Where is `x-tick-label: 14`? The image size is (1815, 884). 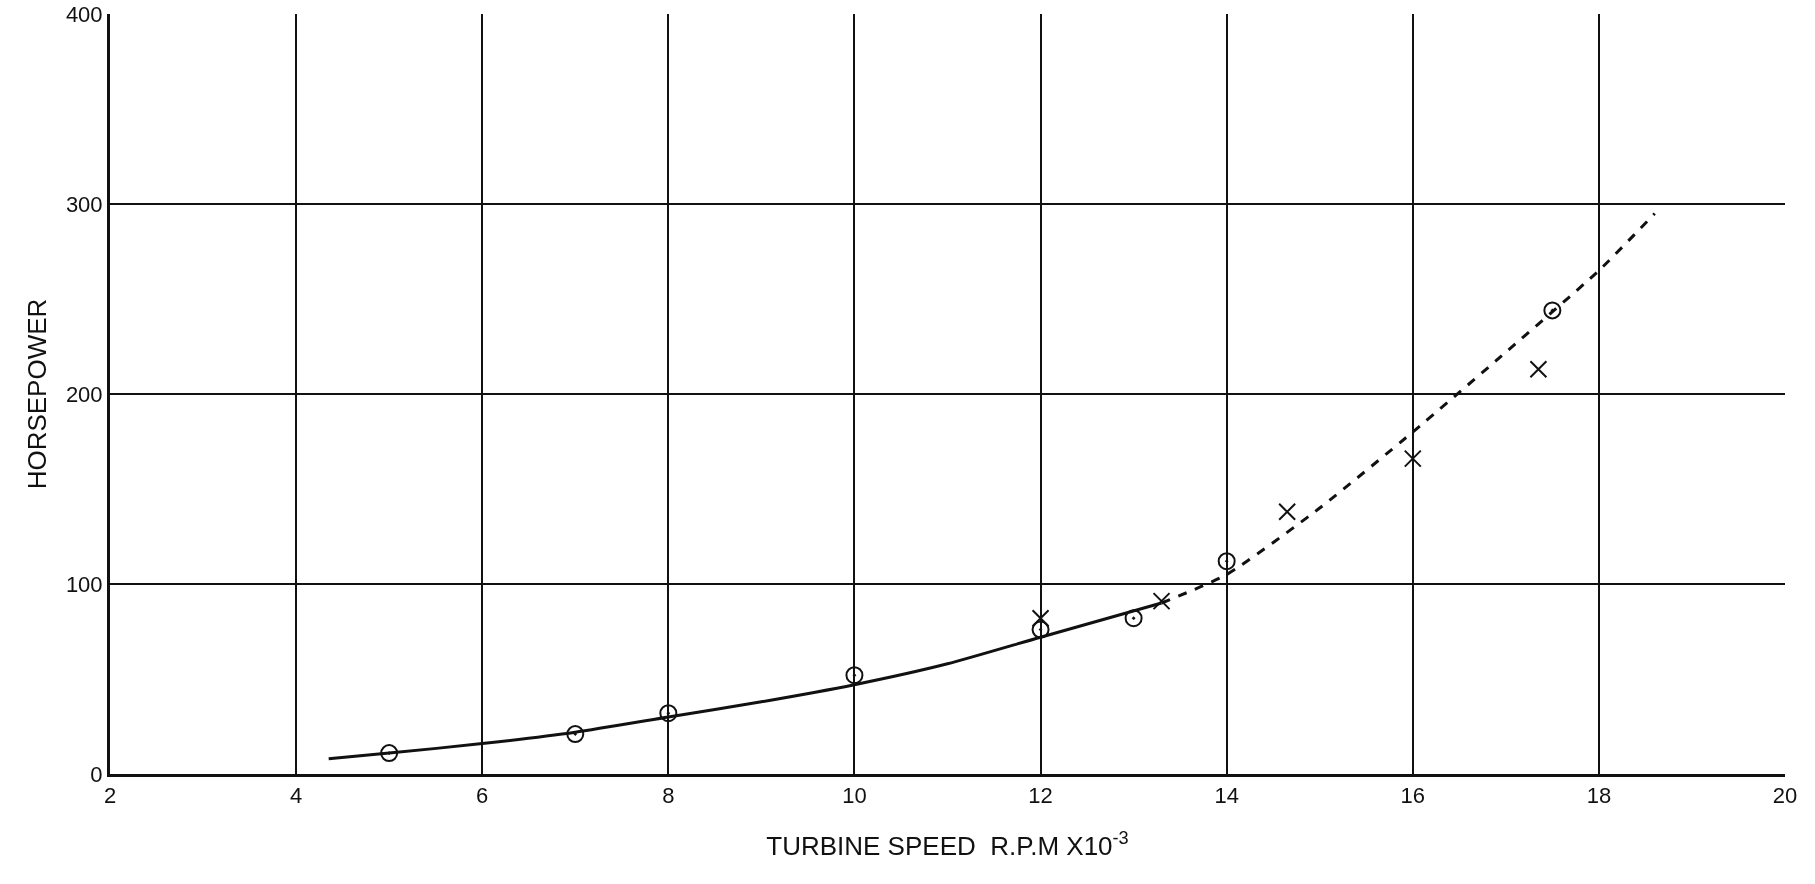
x-tick-label: 14 is located at coordinates (1226, 796).